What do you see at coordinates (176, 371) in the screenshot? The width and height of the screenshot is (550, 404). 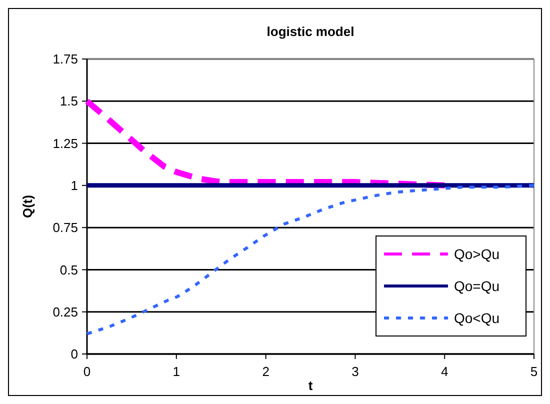 I see `x-tick-label: 1` at bounding box center [176, 371].